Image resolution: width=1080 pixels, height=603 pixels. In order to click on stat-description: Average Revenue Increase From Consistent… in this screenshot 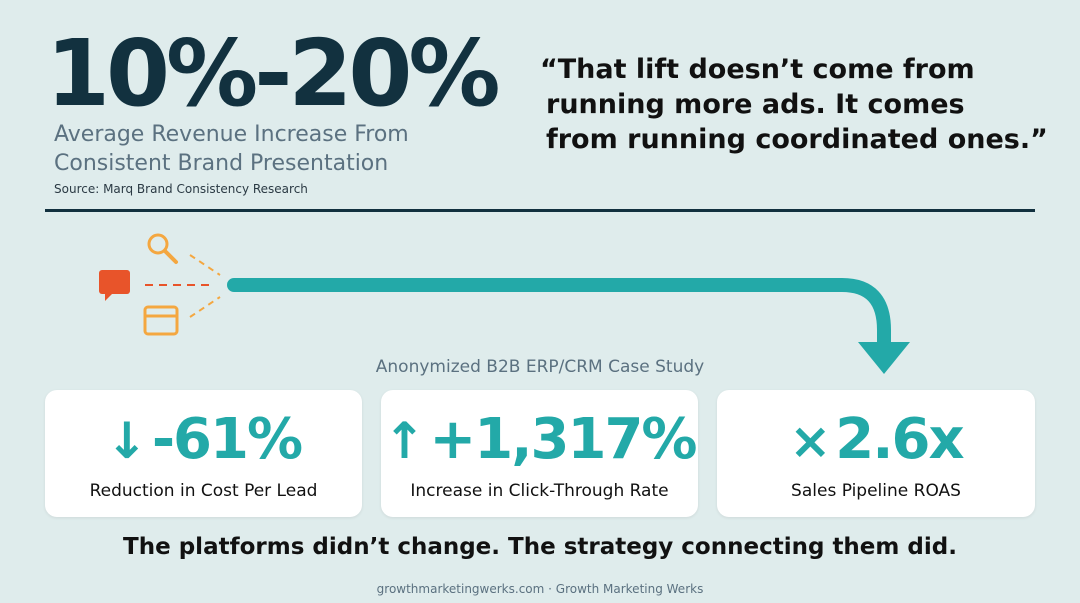, I will do `click(231, 149)`.